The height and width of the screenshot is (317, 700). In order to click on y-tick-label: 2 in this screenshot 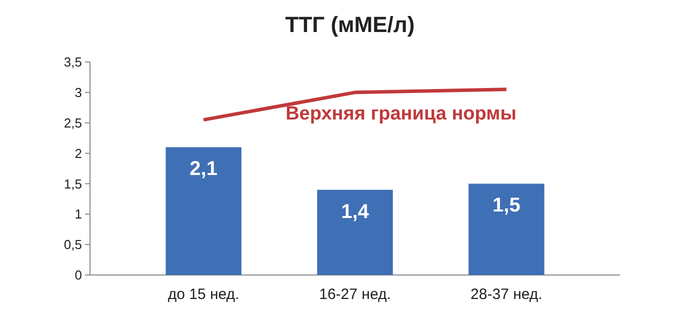, I will do `click(78, 153)`.